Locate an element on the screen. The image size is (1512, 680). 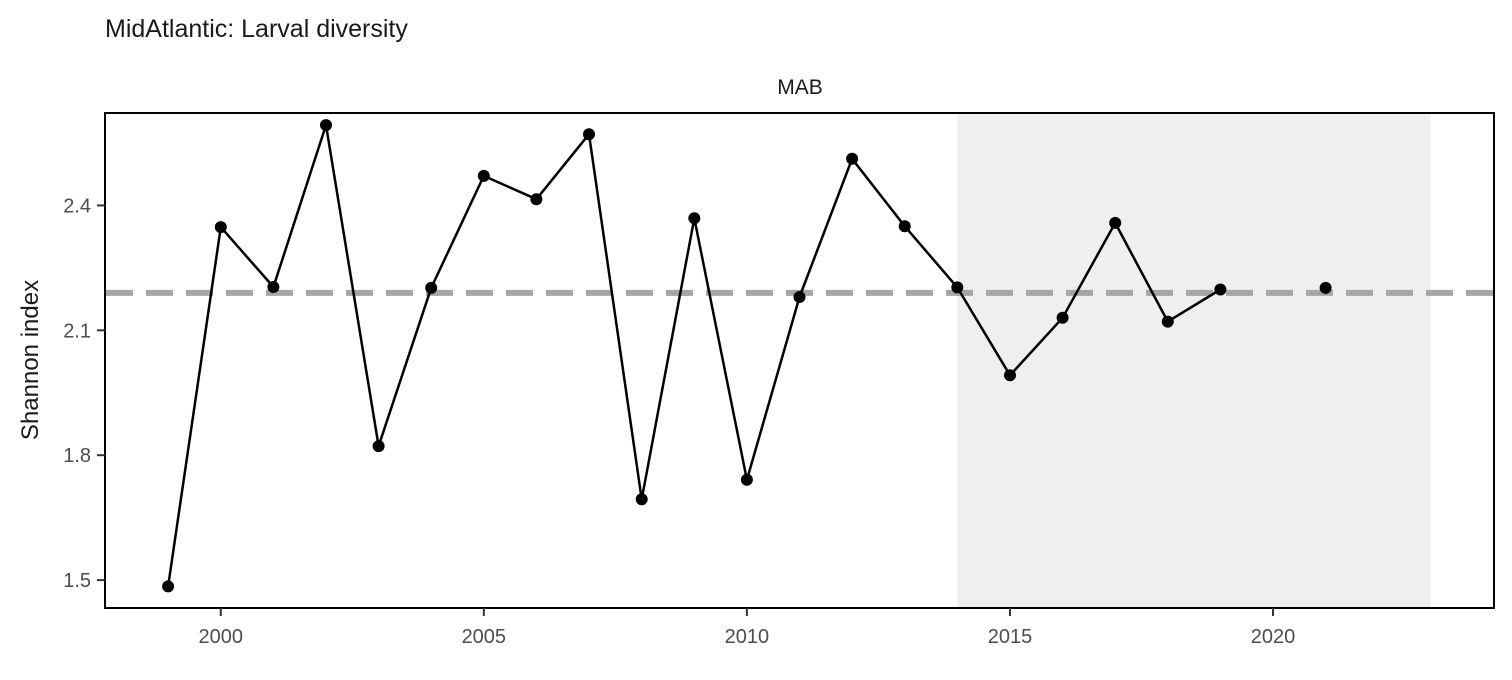
x-tick-label: 2015 is located at coordinates (1010, 637).